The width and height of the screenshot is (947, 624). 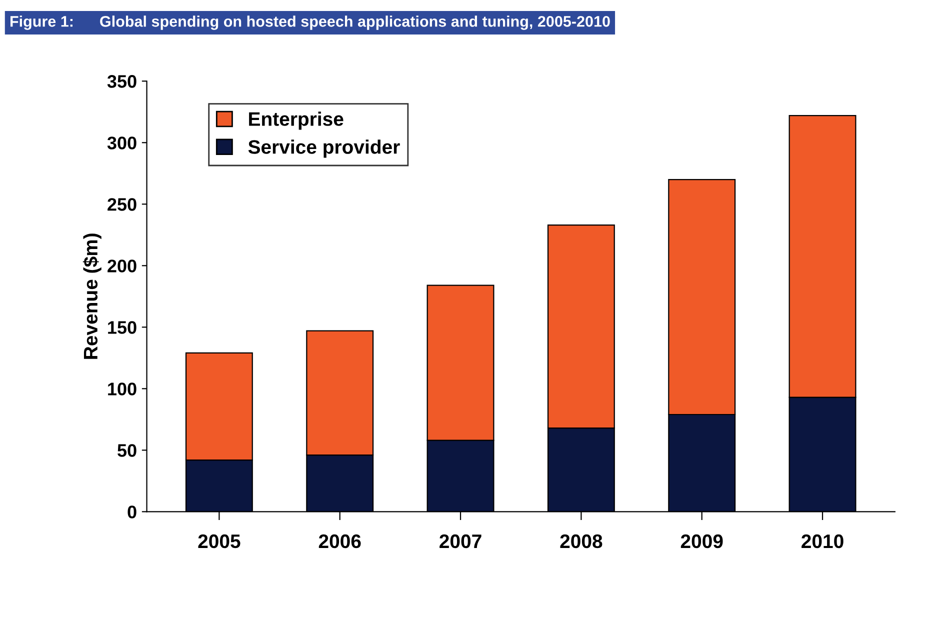 I want to click on y-tick-label: 300, so click(x=121, y=143).